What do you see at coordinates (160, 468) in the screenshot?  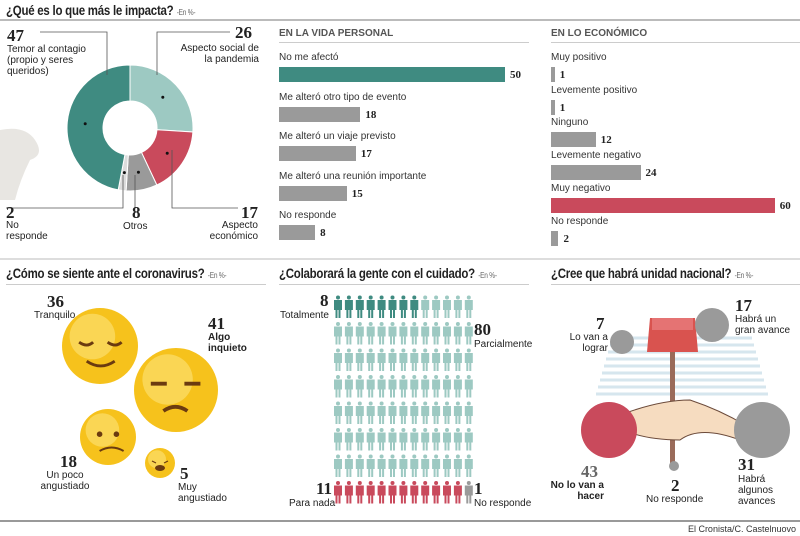 I see `anguish-face-mouth` at bounding box center [160, 468].